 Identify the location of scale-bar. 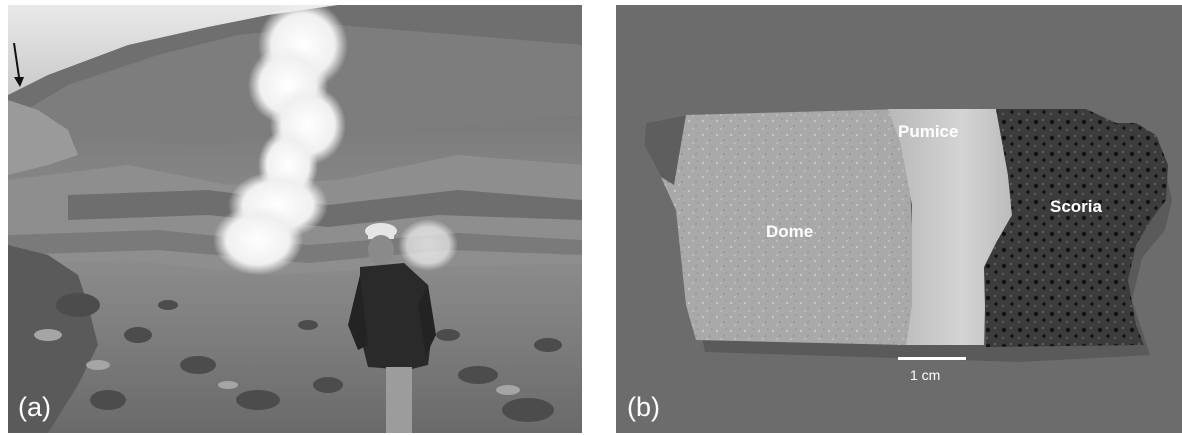
(932, 358).